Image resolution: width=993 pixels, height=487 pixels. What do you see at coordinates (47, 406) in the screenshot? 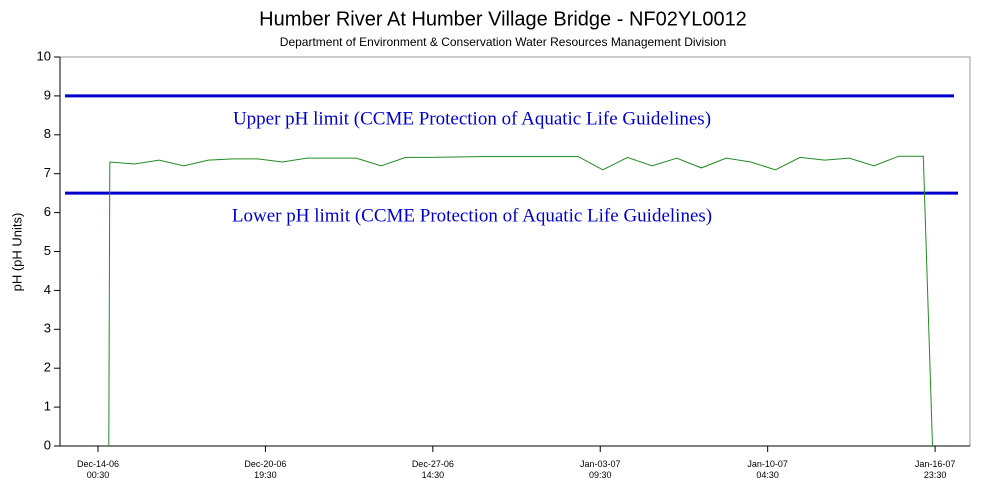
I see `y-tick-label: 1` at bounding box center [47, 406].